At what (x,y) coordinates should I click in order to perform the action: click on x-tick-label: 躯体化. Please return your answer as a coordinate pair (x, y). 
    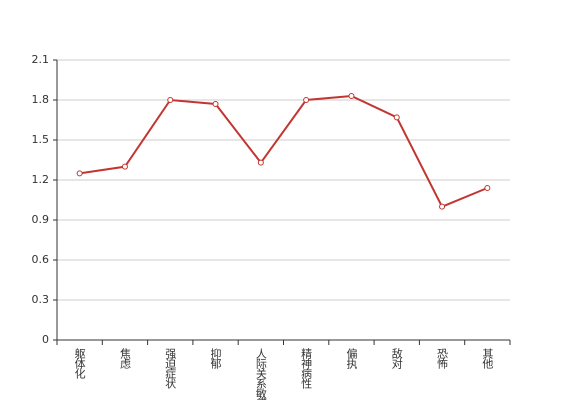
    Looking at the image, I should click on (79, 364).